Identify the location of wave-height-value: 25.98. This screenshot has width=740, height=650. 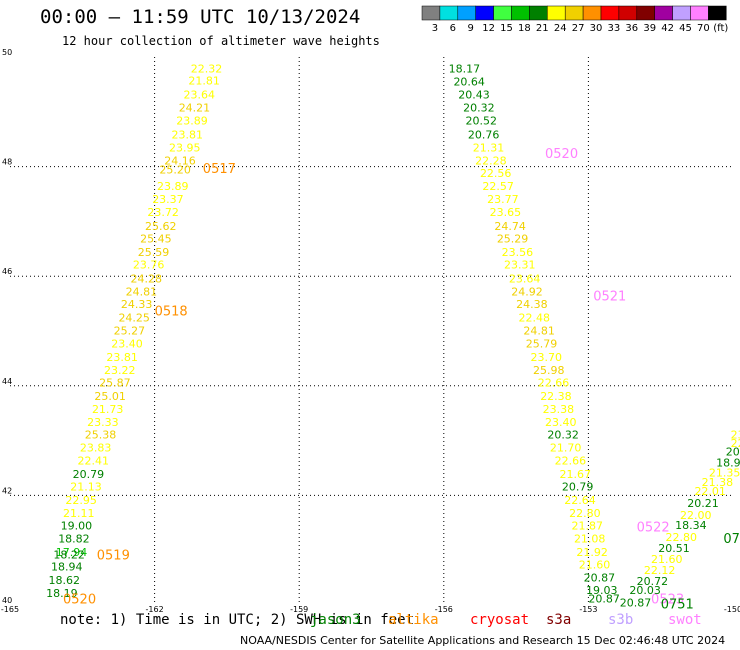
(549, 370).